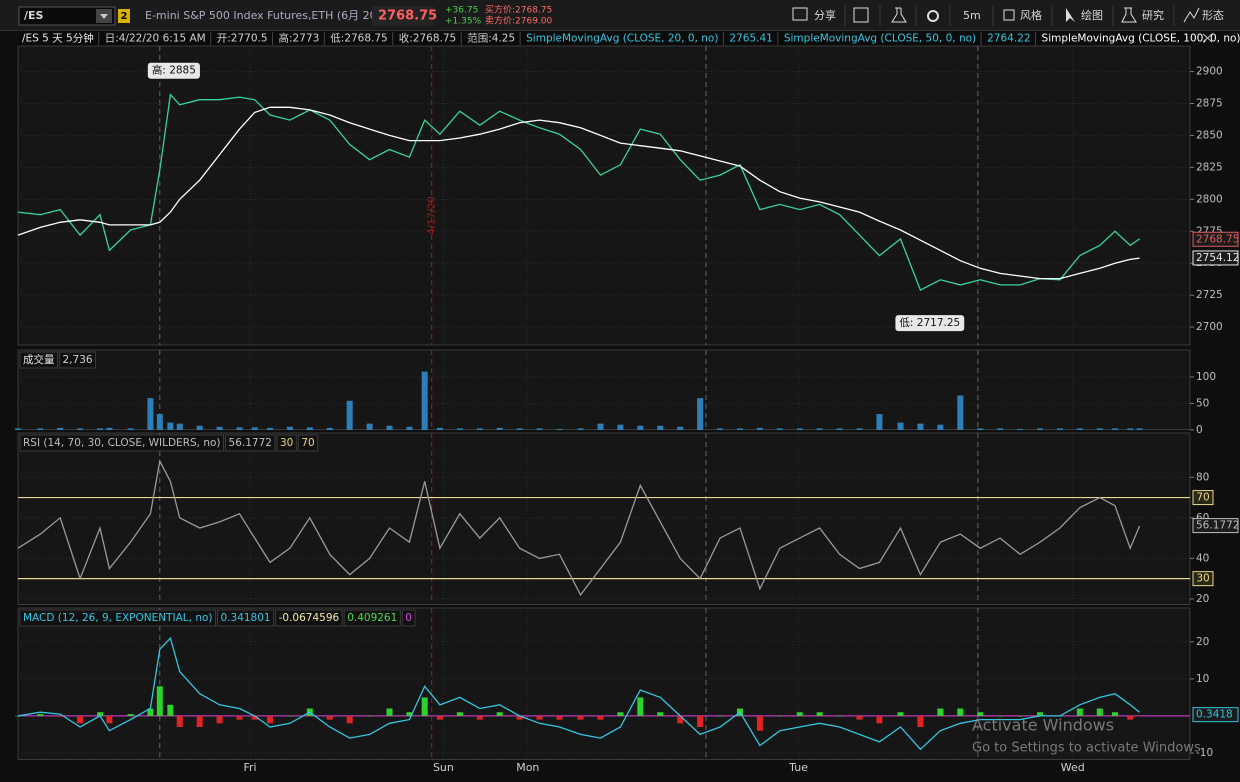 This screenshot has width=1240, height=782. What do you see at coordinates (104, 16) in the screenshot?
I see `dropdown-arrow` at bounding box center [104, 16].